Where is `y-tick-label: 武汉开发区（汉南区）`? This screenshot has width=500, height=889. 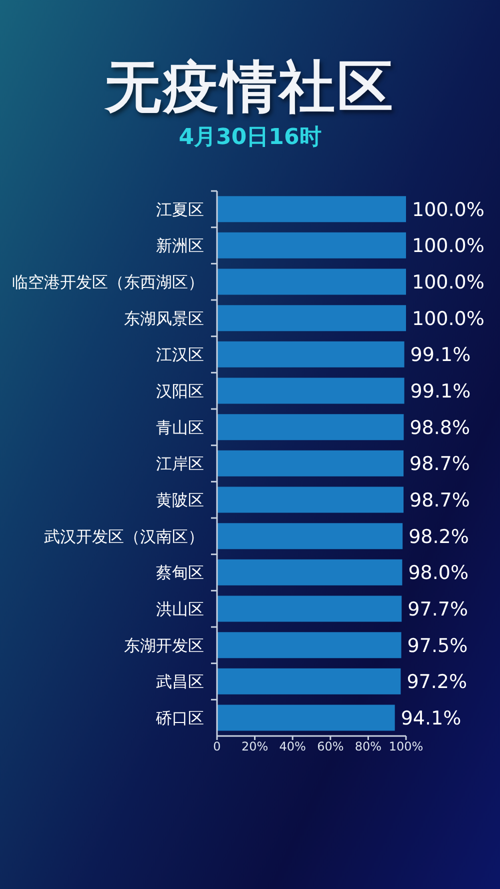
y-tick-label: 武汉开发区（汉南区） is located at coordinates (124, 536).